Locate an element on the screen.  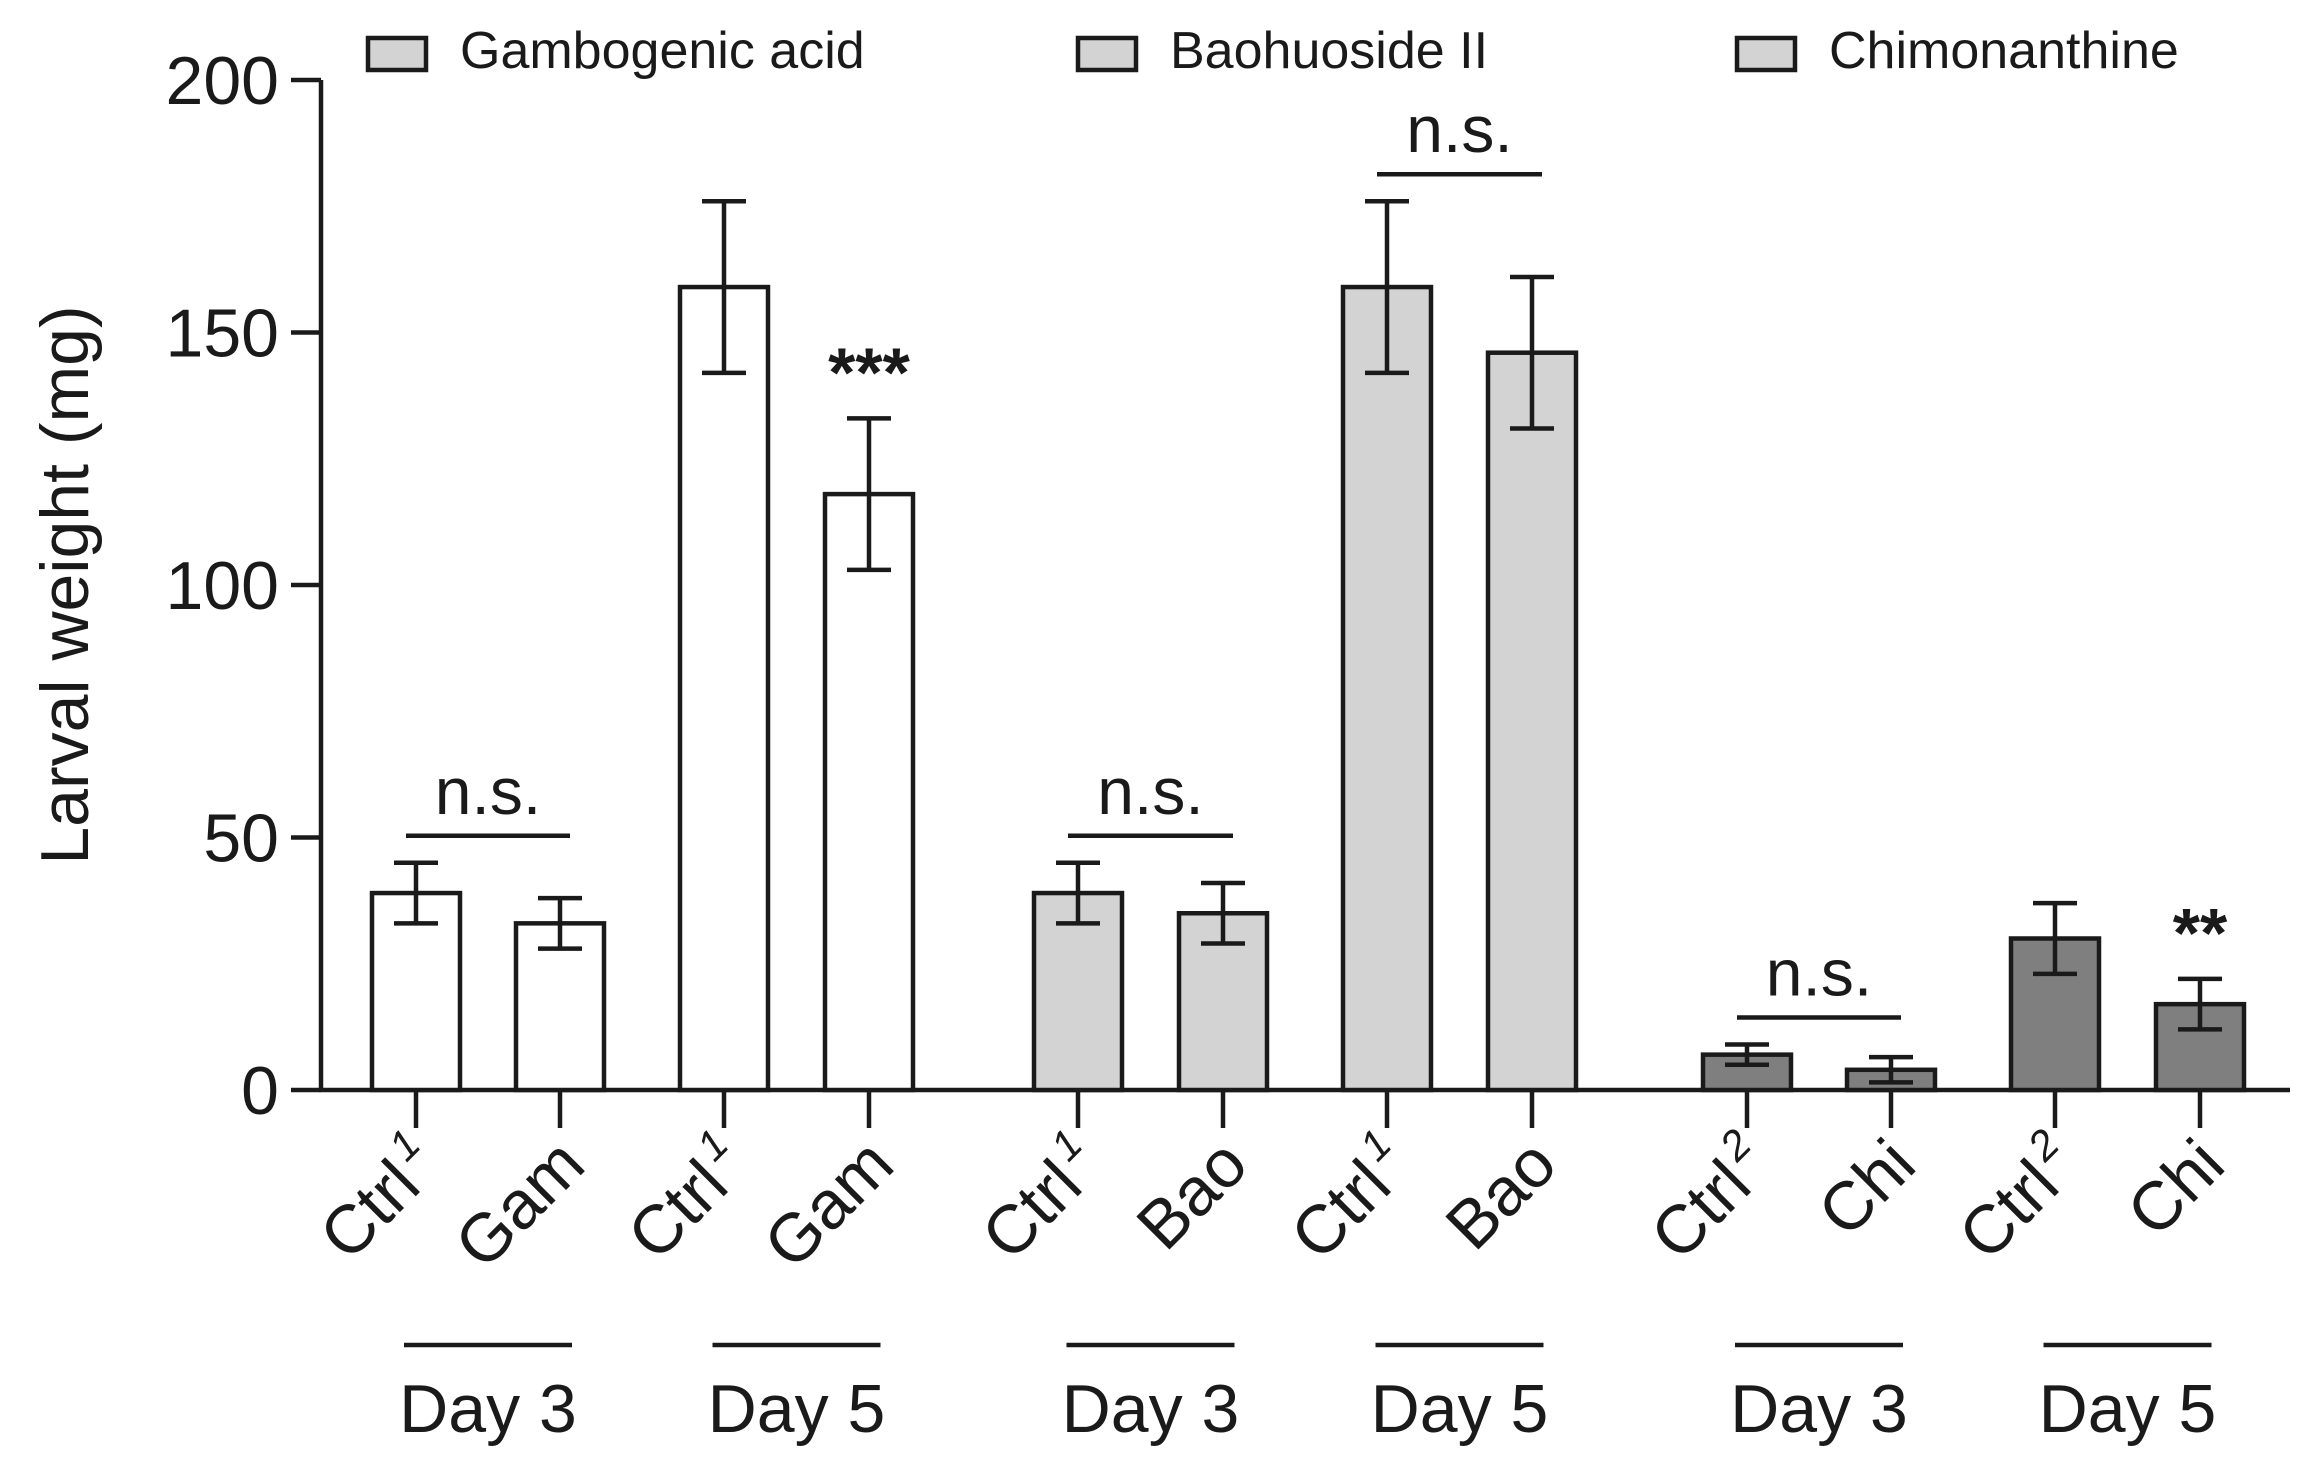
y-axis-label: Larval weight (mg) is located at coordinates (65, 584).